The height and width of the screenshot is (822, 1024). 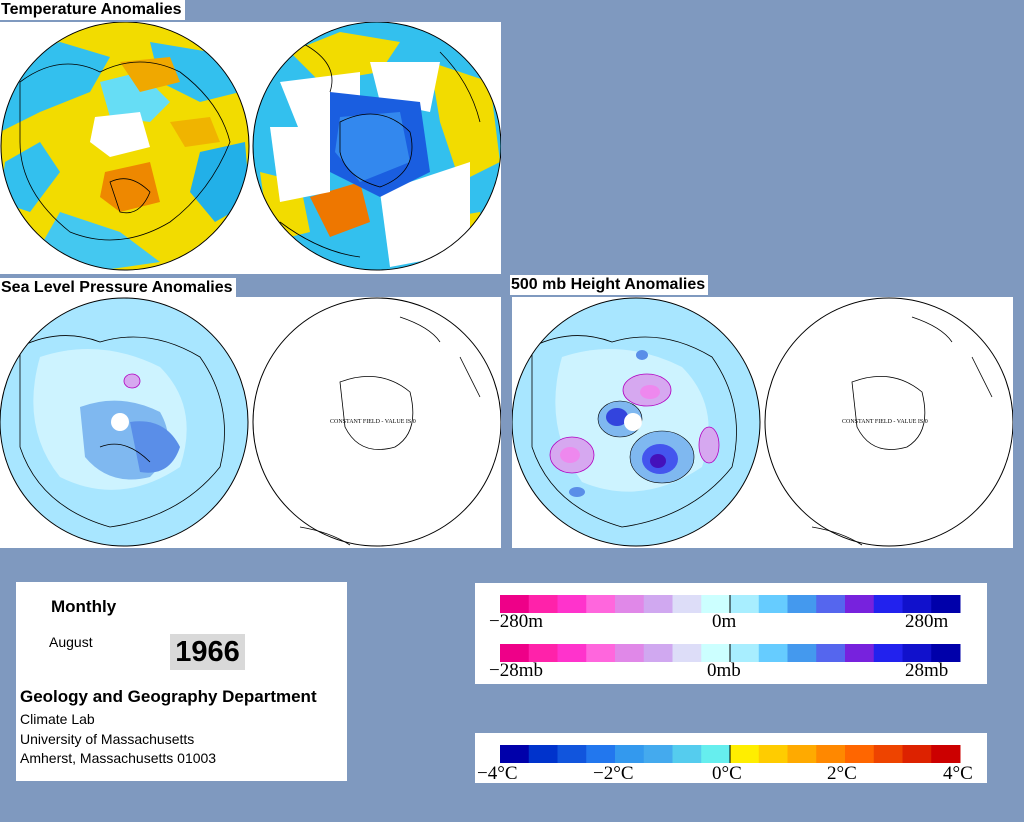 What do you see at coordinates (842, 773) in the screenshot?
I see `temperature-scale-label-2: 2°C` at bounding box center [842, 773].